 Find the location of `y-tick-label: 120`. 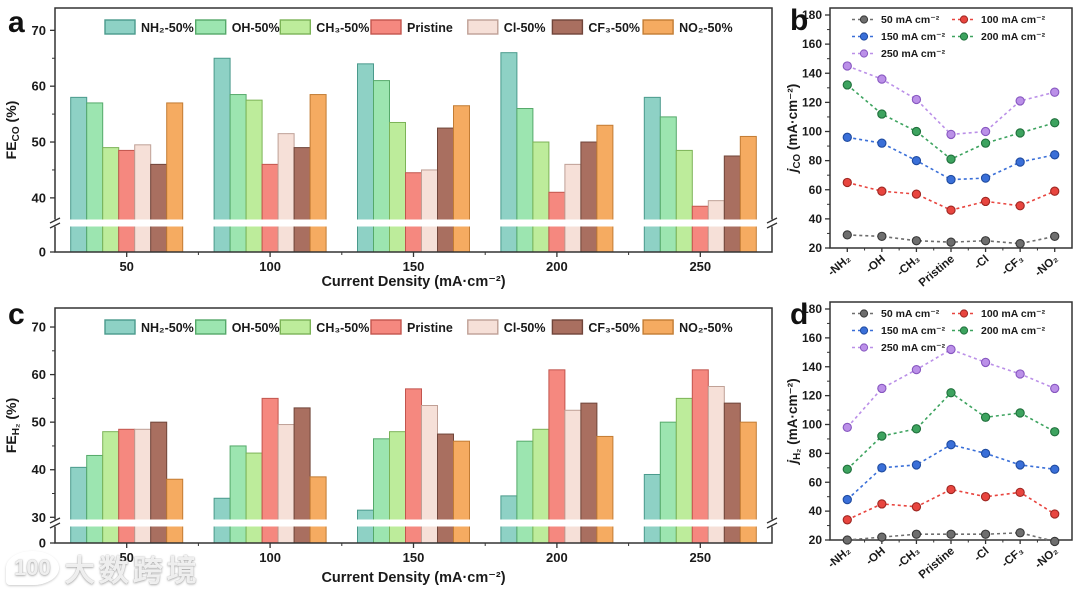

y-tick-label: 120 is located at coordinates (812, 102).